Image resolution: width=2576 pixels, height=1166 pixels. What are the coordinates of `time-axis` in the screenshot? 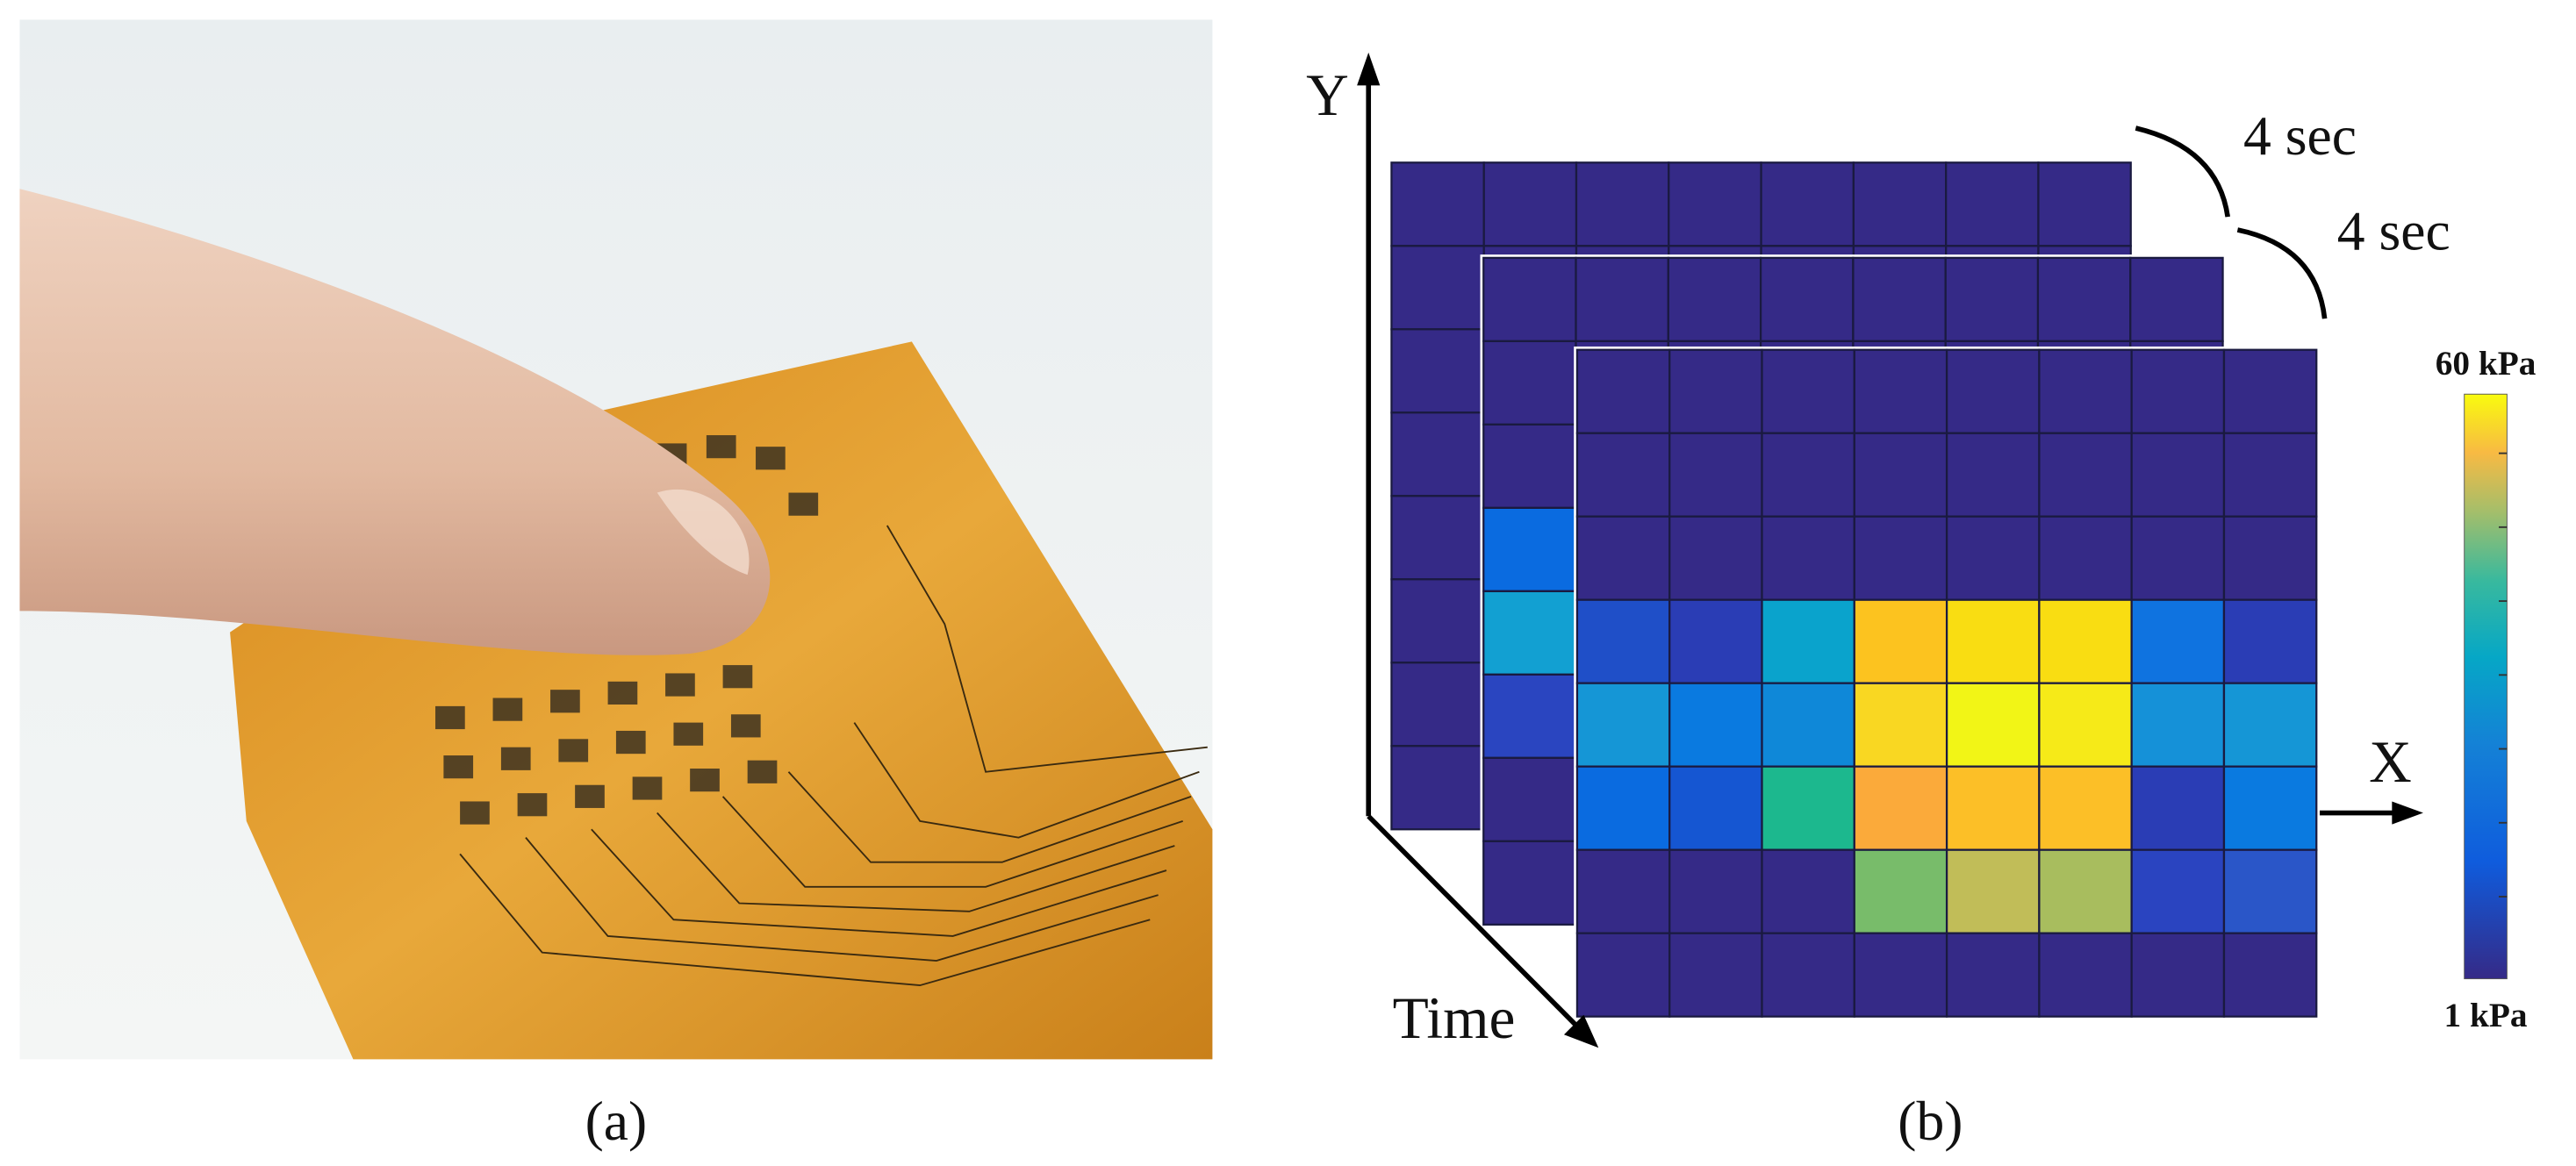 It's located at (1474, 923).